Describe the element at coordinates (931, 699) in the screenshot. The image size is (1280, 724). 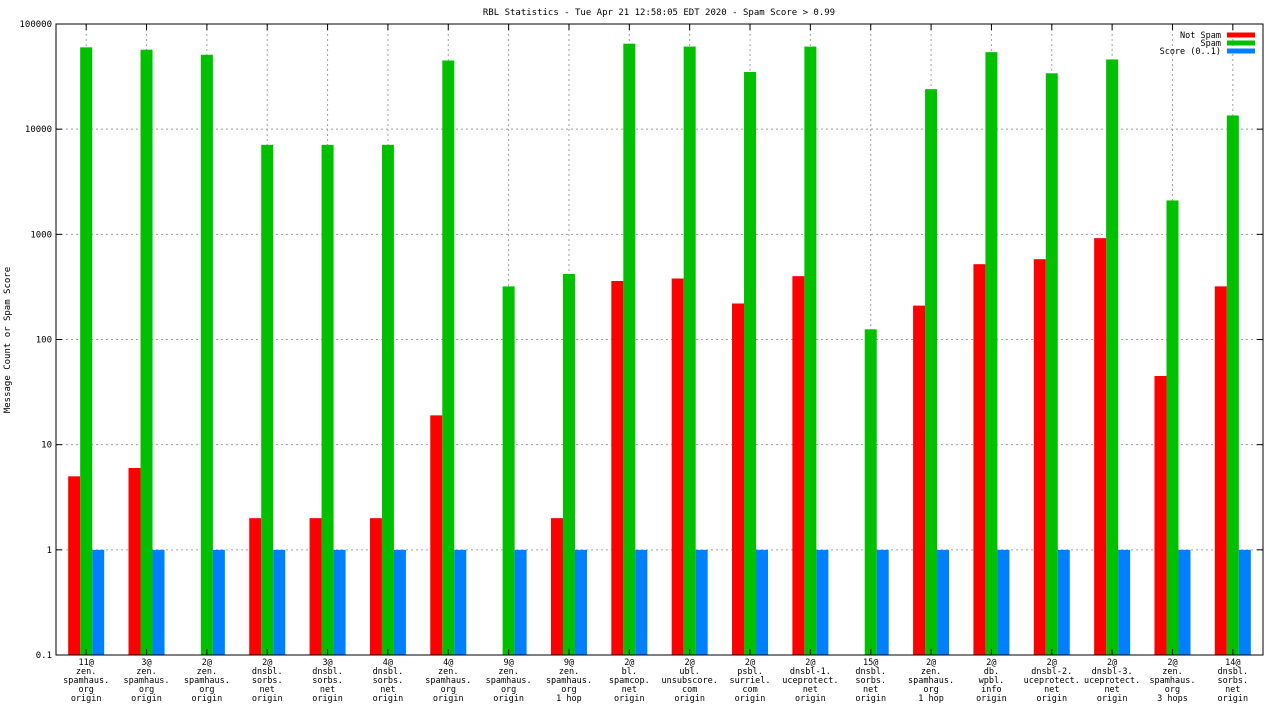
I see `category-label: 1 hop` at that location.